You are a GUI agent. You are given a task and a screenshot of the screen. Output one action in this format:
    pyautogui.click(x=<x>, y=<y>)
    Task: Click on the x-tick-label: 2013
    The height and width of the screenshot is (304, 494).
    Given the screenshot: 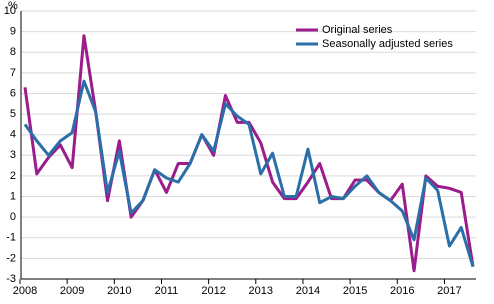 What is the action you would take?
    pyautogui.click(x=261, y=291)
    